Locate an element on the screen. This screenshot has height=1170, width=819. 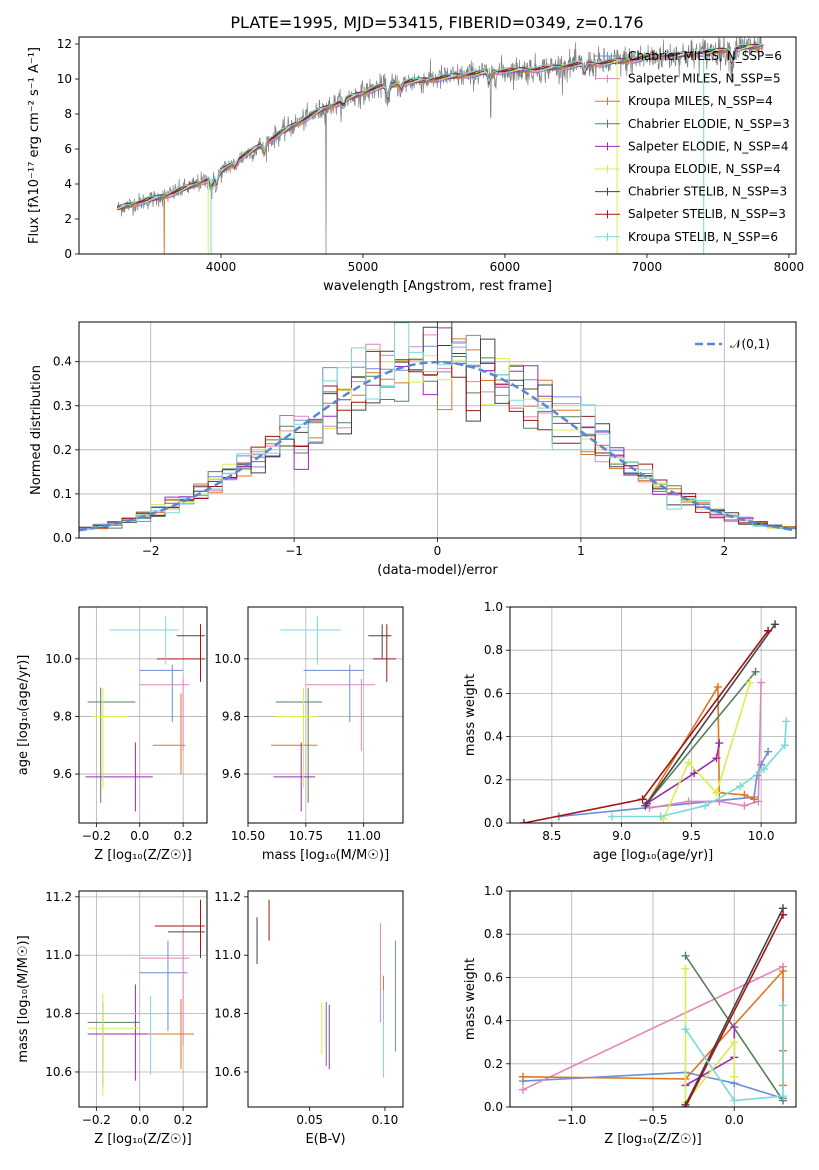
x-tick-label: 8000 is located at coordinates (789, 267).